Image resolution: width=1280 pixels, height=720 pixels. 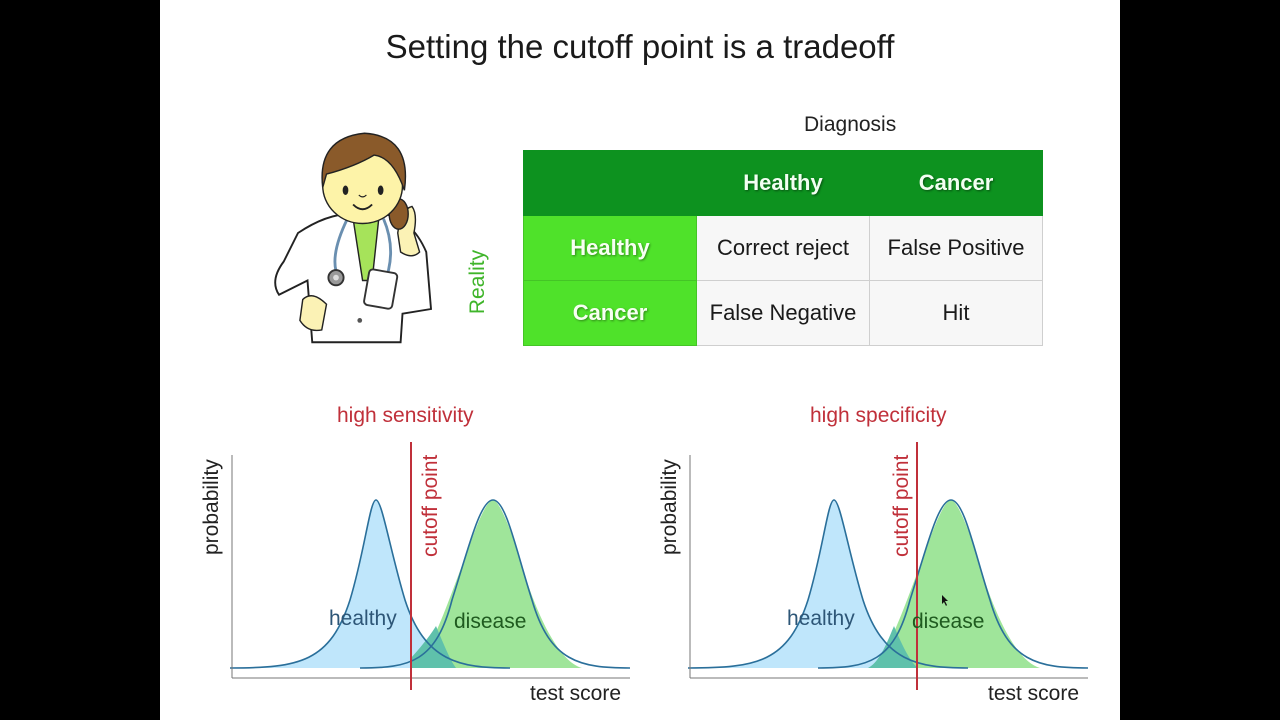 I want to click on chart-title: high sensitivity, so click(x=405, y=415).